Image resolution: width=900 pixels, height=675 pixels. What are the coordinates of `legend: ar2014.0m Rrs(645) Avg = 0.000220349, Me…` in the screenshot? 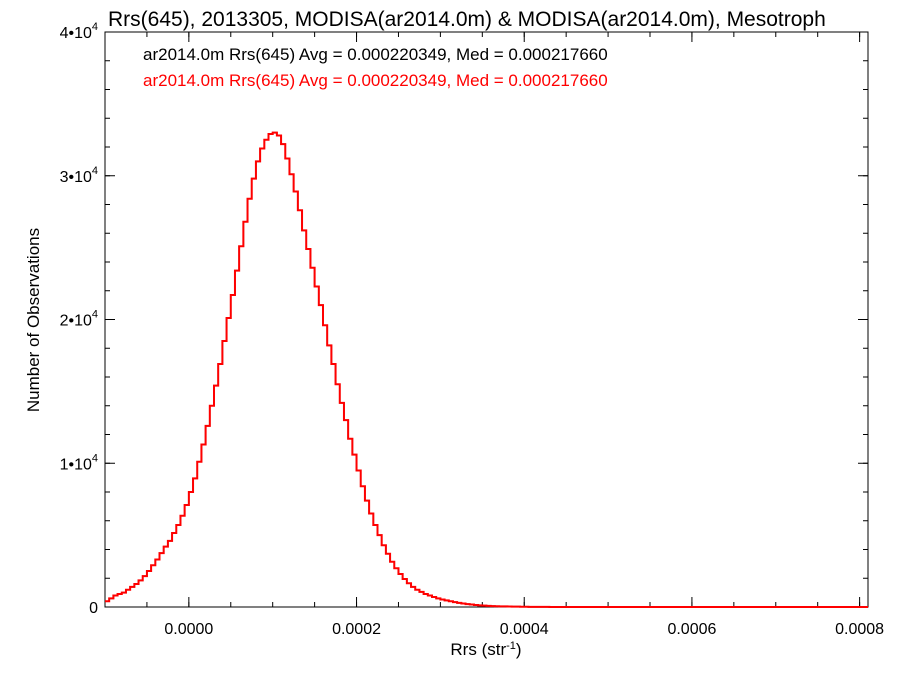 It's located at (375, 67).